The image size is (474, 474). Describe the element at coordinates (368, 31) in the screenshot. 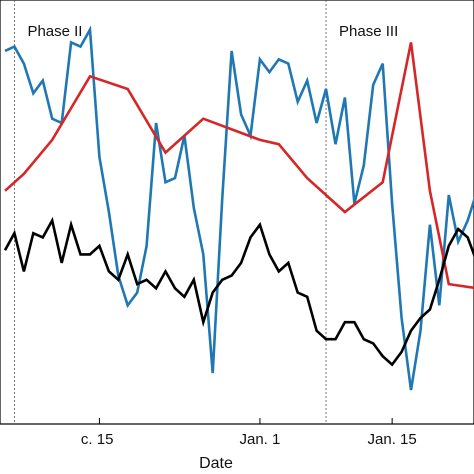

I see `phase-label: Phase III` at that location.